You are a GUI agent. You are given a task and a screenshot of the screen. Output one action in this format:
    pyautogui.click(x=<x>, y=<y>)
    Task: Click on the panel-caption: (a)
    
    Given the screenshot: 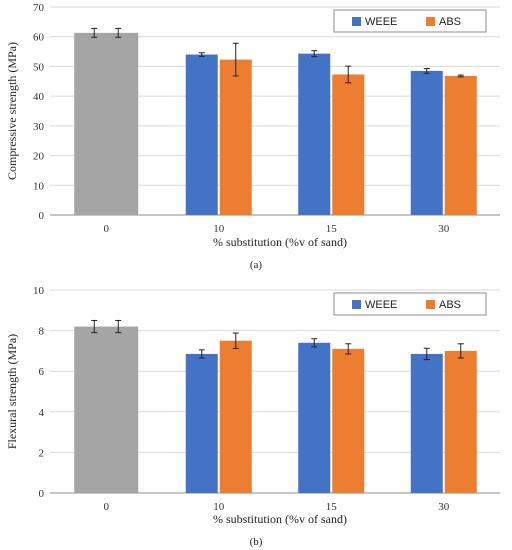 What is the action you would take?
    pyautogui.click(x=256, y=265)
    